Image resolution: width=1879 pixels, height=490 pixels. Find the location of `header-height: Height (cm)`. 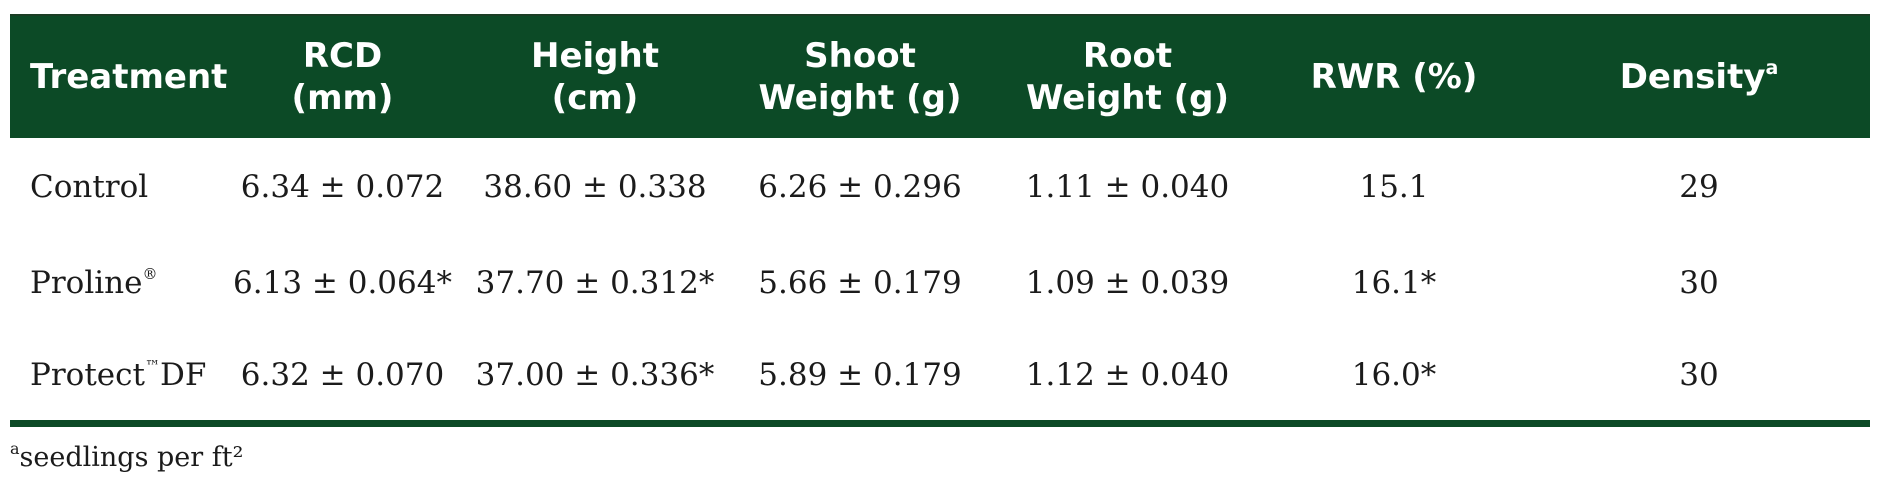

header-height: Height (cm) is located at coordinates (595, 77).